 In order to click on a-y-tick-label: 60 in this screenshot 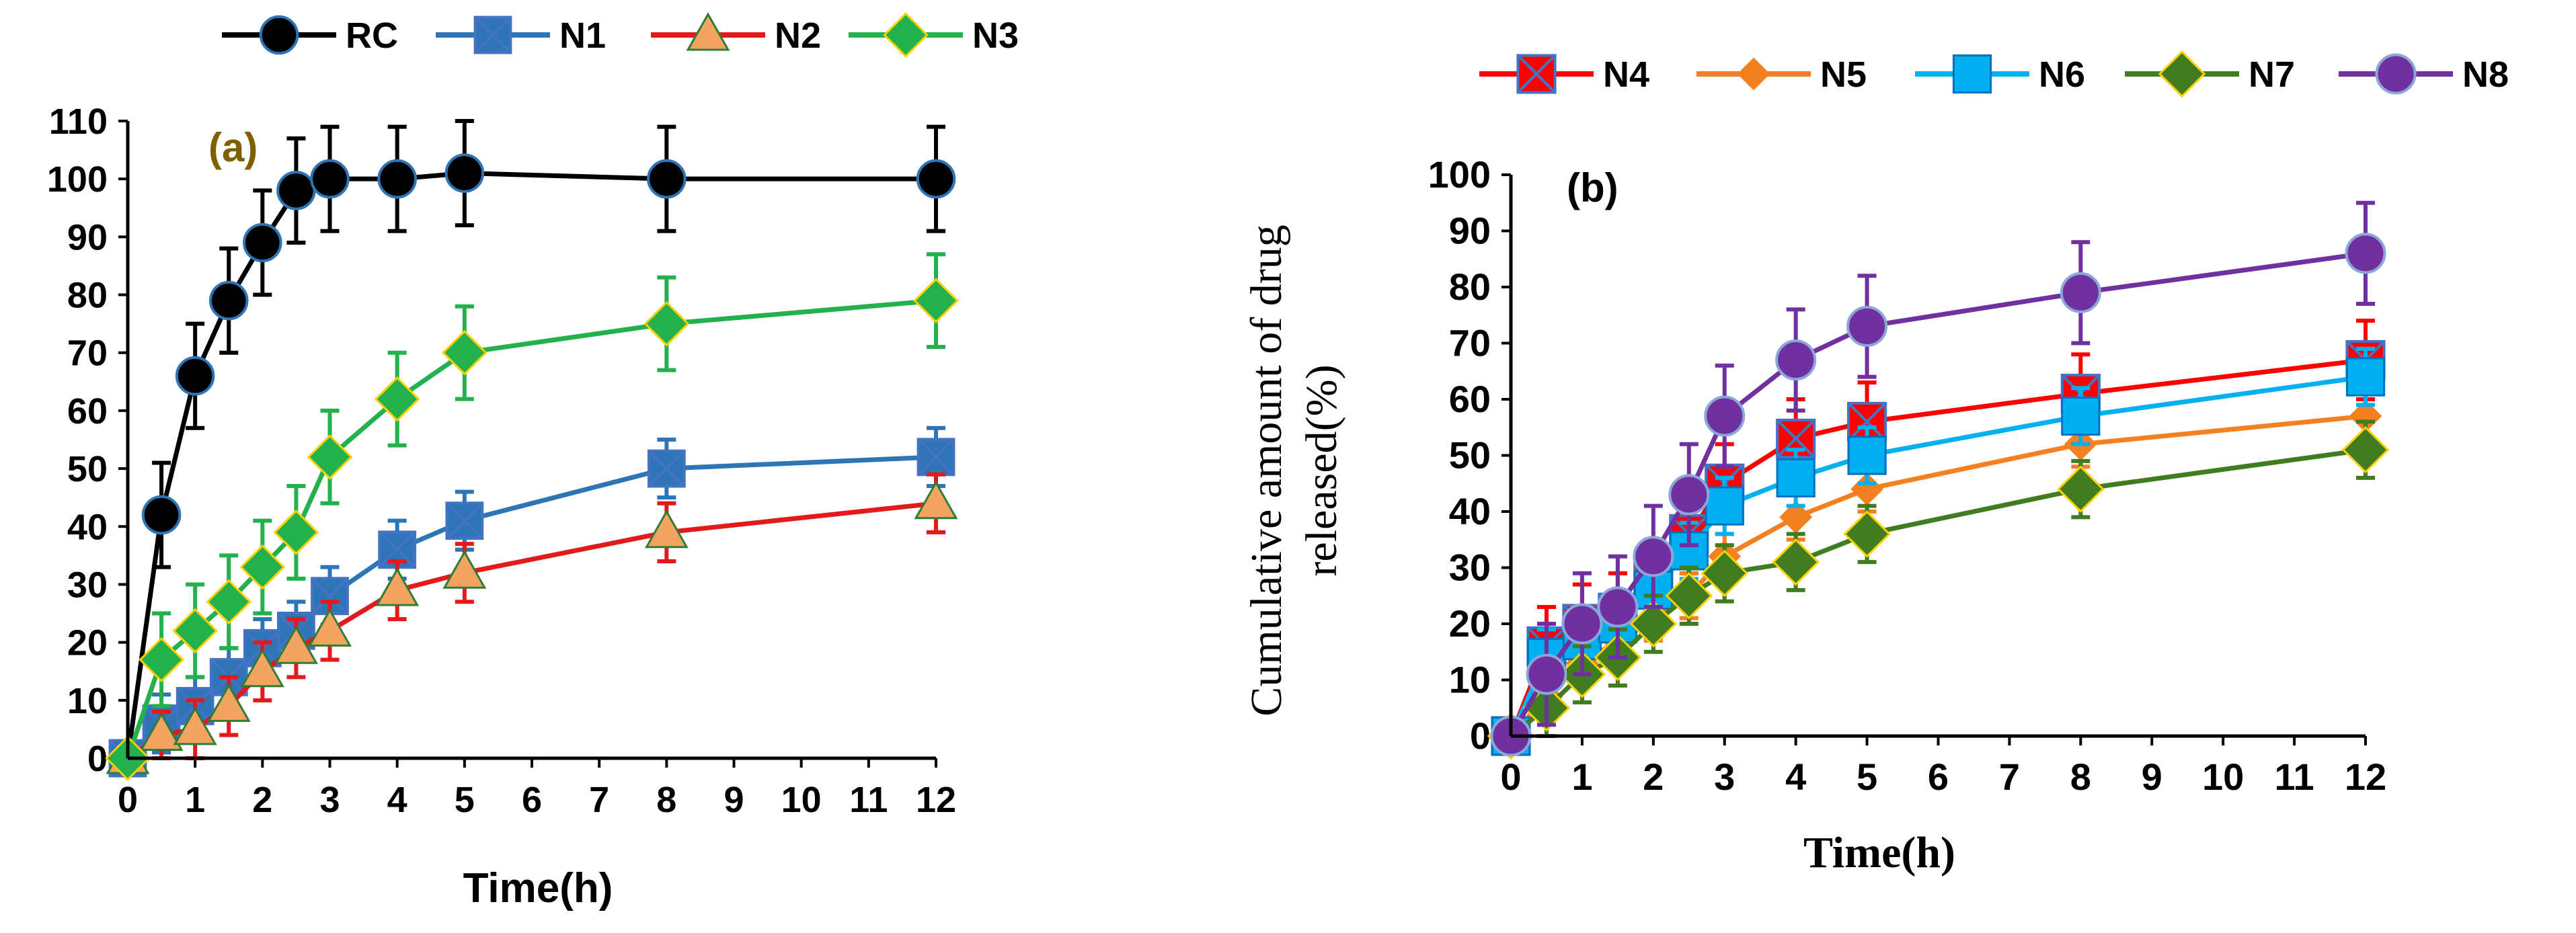, I will do `click(88, 411)`.